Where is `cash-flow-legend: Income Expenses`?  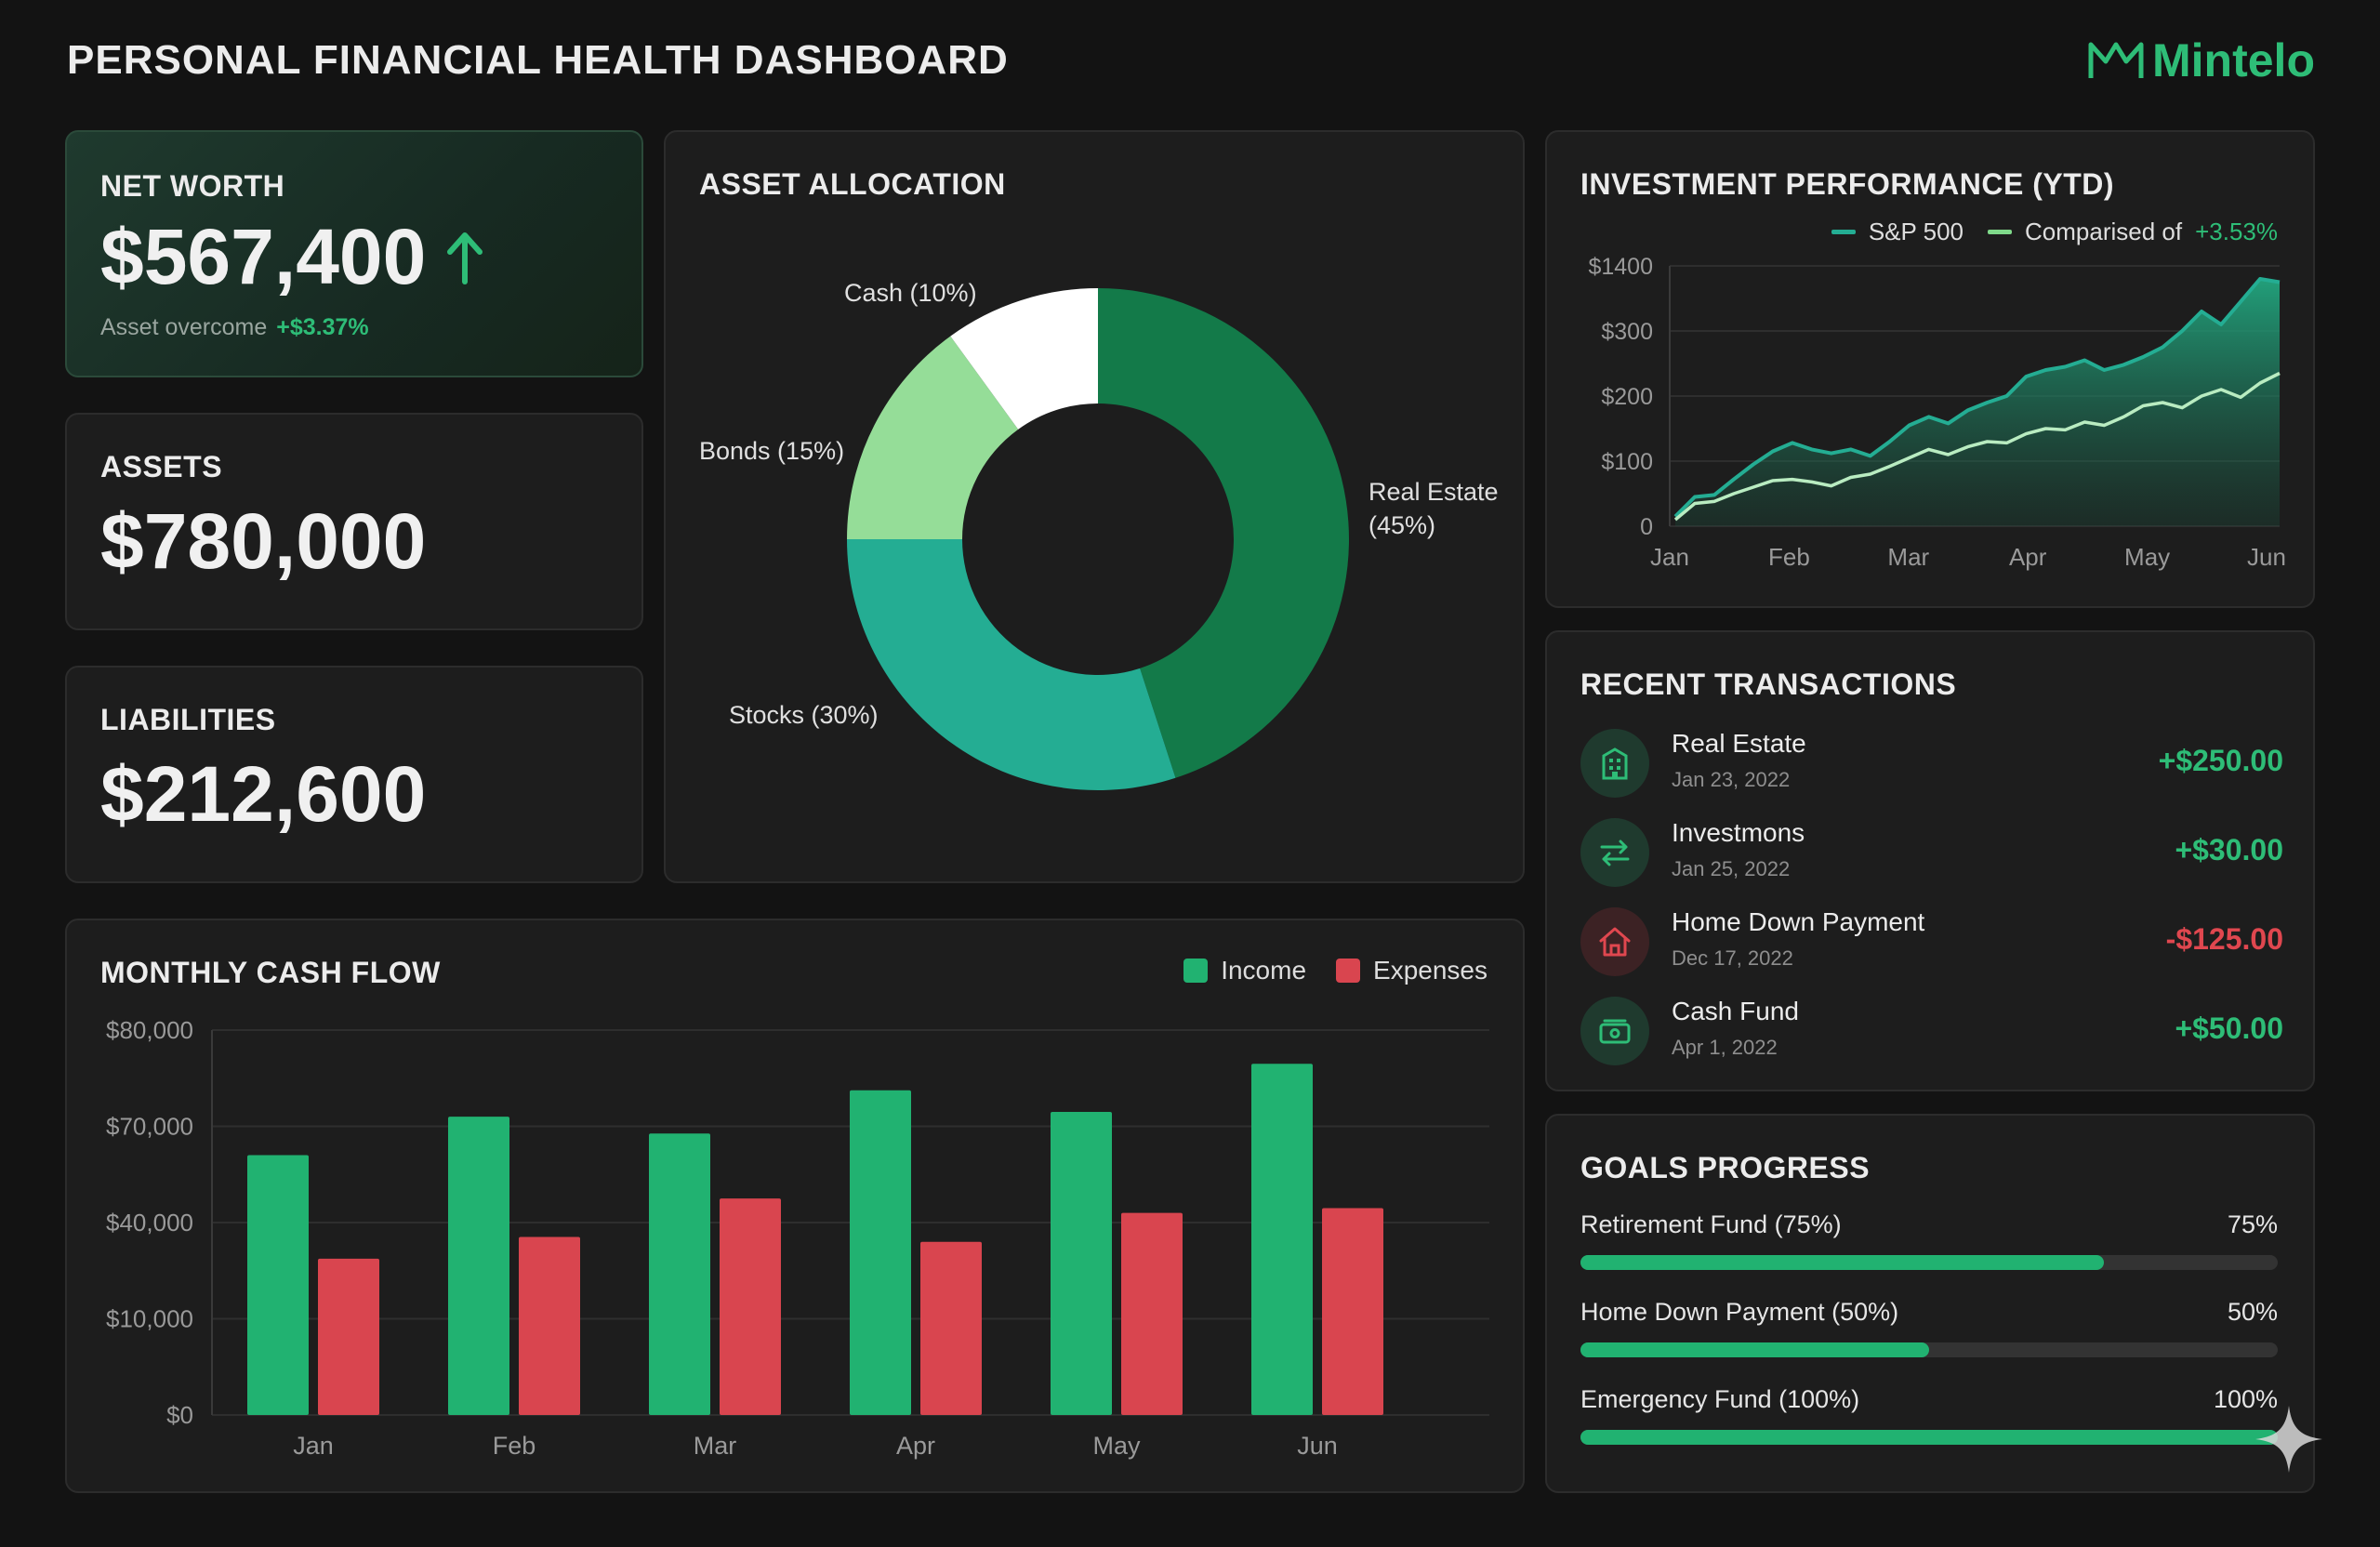
cash-flow-legend: Income Expenses is located at coordinates (1335, 970).